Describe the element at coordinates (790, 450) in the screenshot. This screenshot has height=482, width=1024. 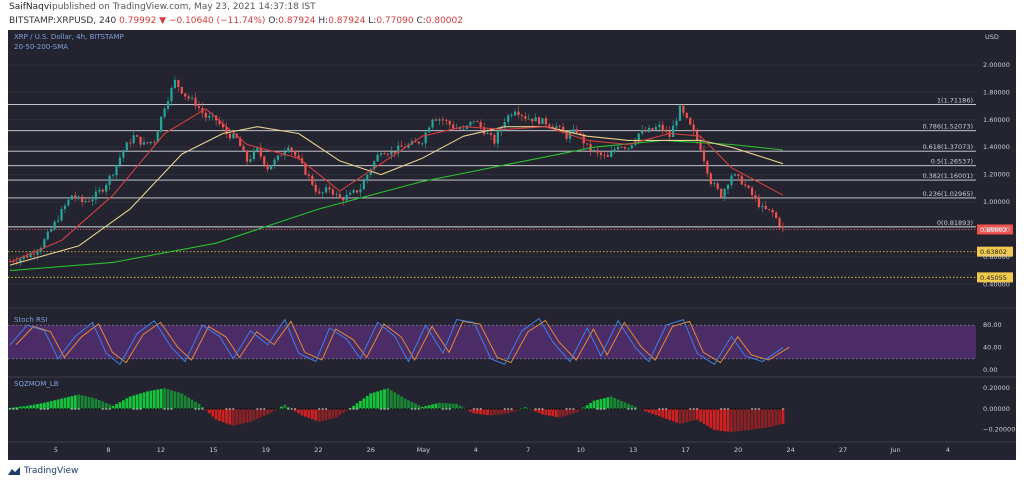
I see `time-tick-label: 24` at that location.